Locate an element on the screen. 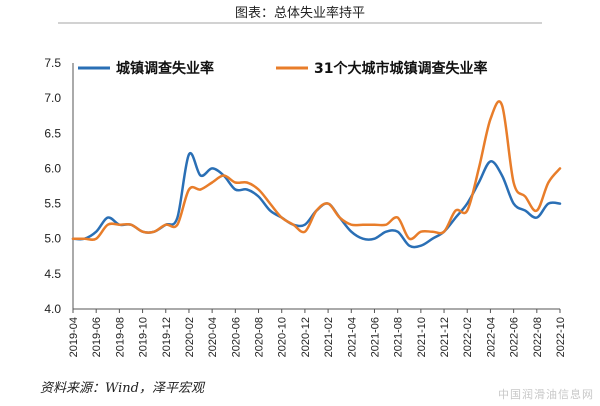  x-tick-label: 2020-04 is located at coordinates (213, 337).